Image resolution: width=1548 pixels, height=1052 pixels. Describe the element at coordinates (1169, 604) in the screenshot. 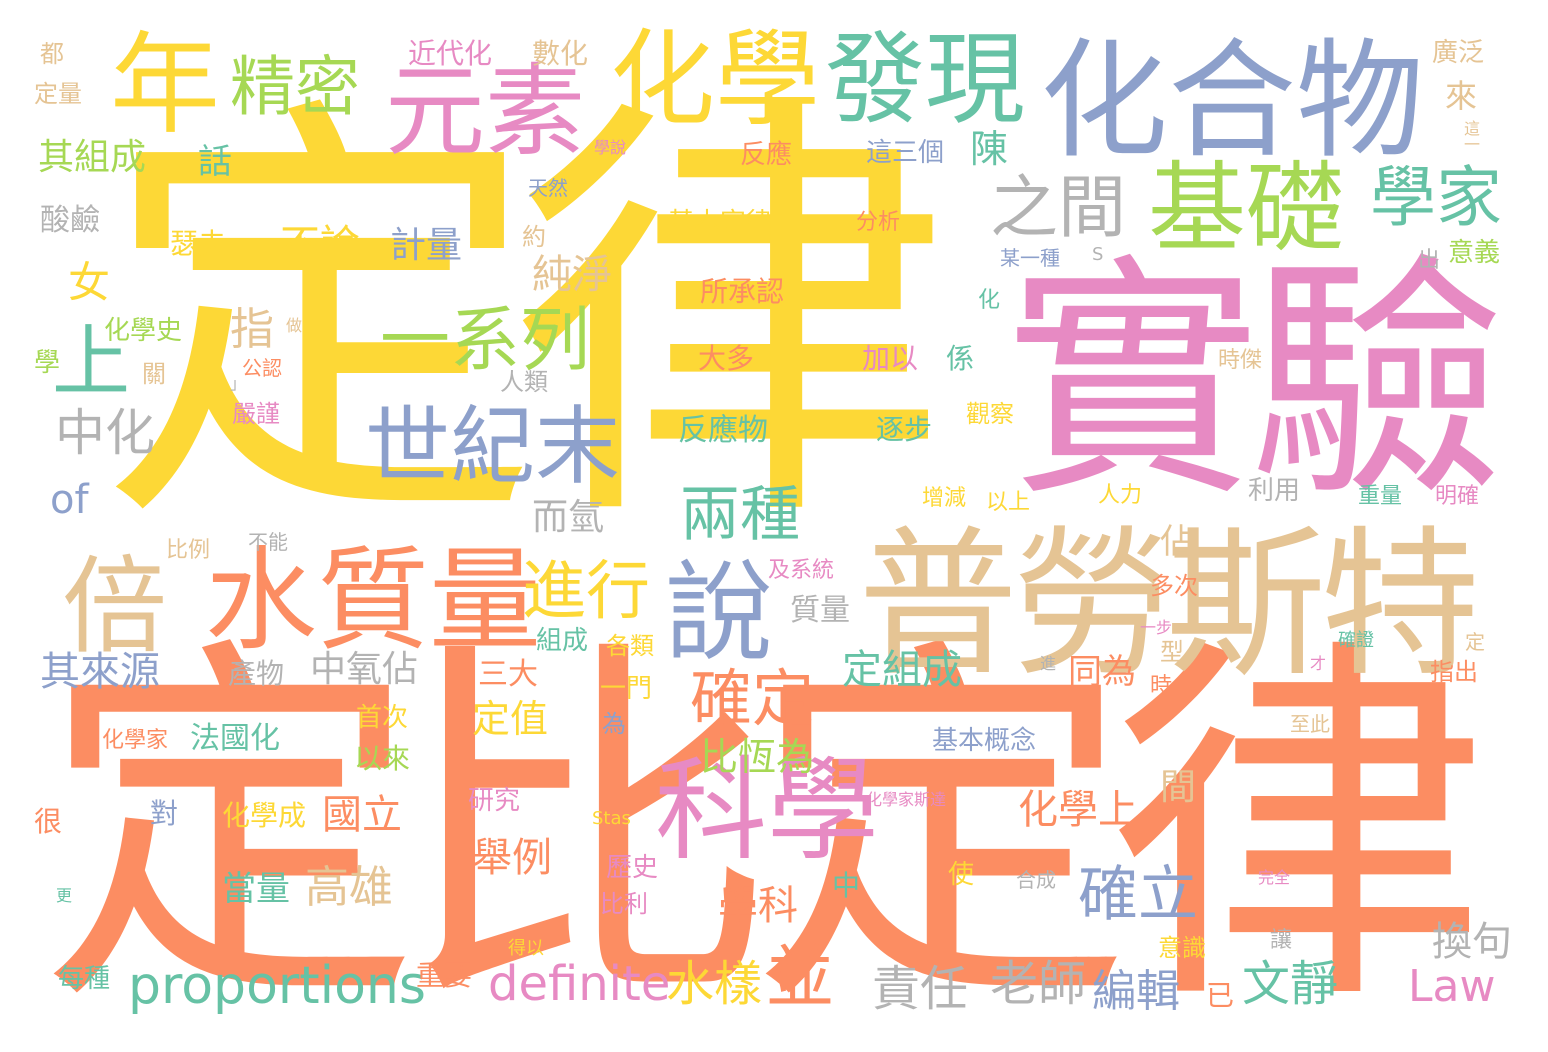

I see `word: 普勞斯特` at that location.